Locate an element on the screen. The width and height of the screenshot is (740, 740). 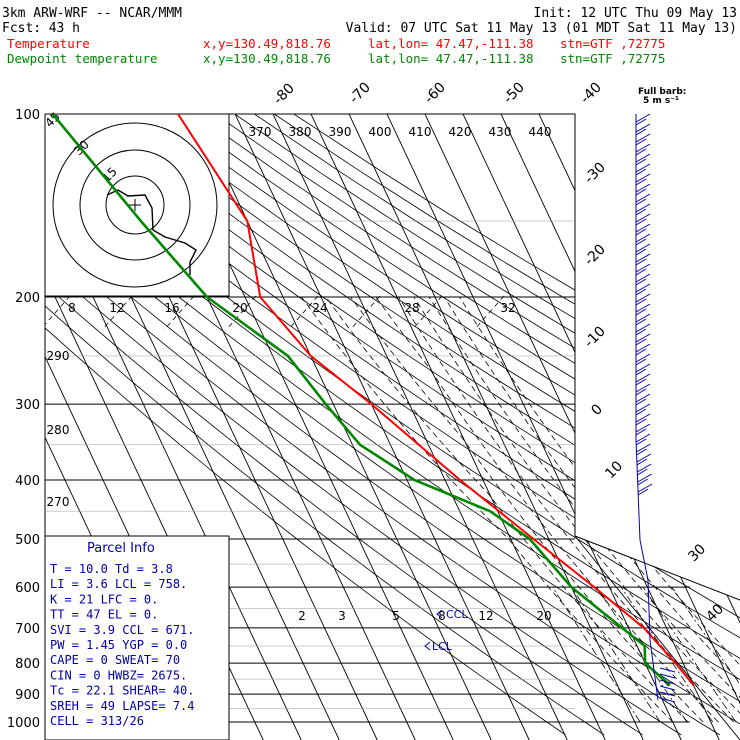
wind-legend-line1: Full barb: is located at coordinates (662, 92).